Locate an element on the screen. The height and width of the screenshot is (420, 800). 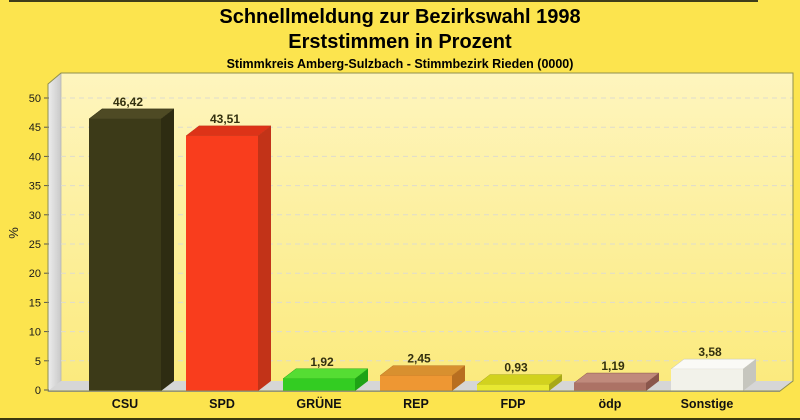
bar-Sonstige: 3,58 Sonstige is located at coordinates (713, 378).